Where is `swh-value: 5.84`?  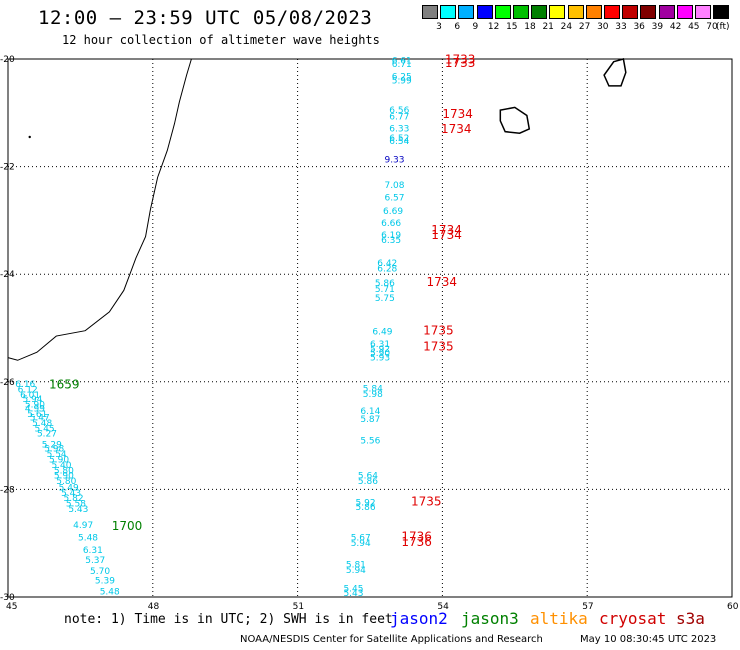 swh-value: 5.84 is located at coordinates (373, 389).